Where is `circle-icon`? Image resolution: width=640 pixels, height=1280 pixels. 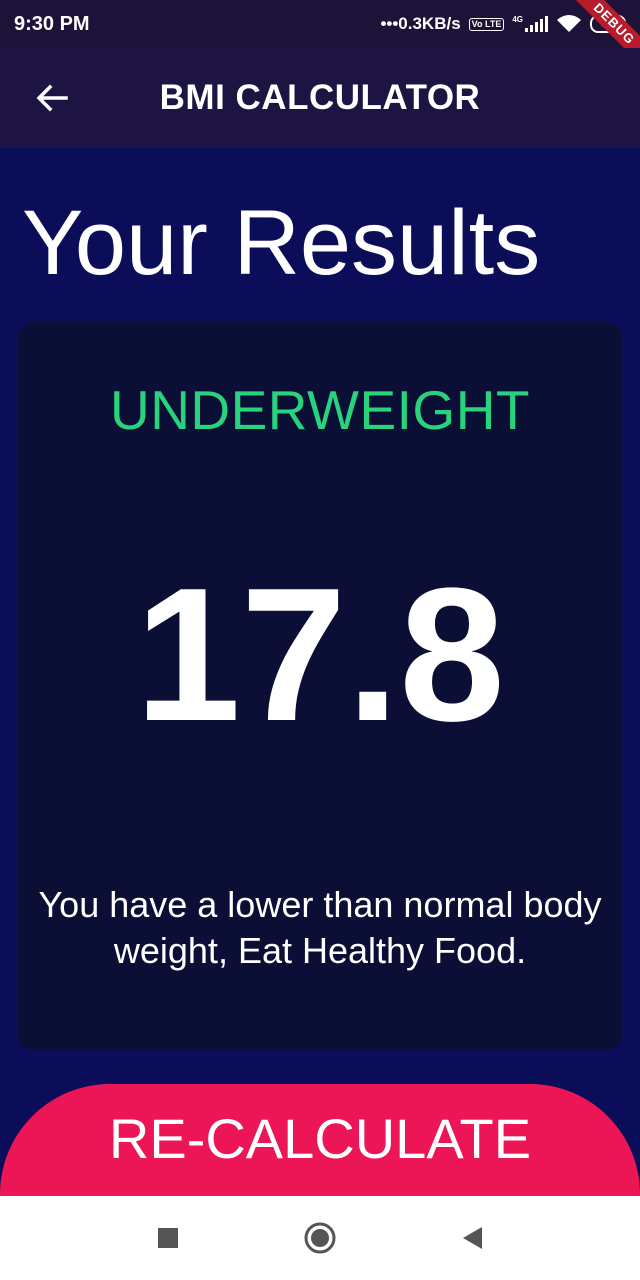 circle-icon is located at coordinates (320, 1238).